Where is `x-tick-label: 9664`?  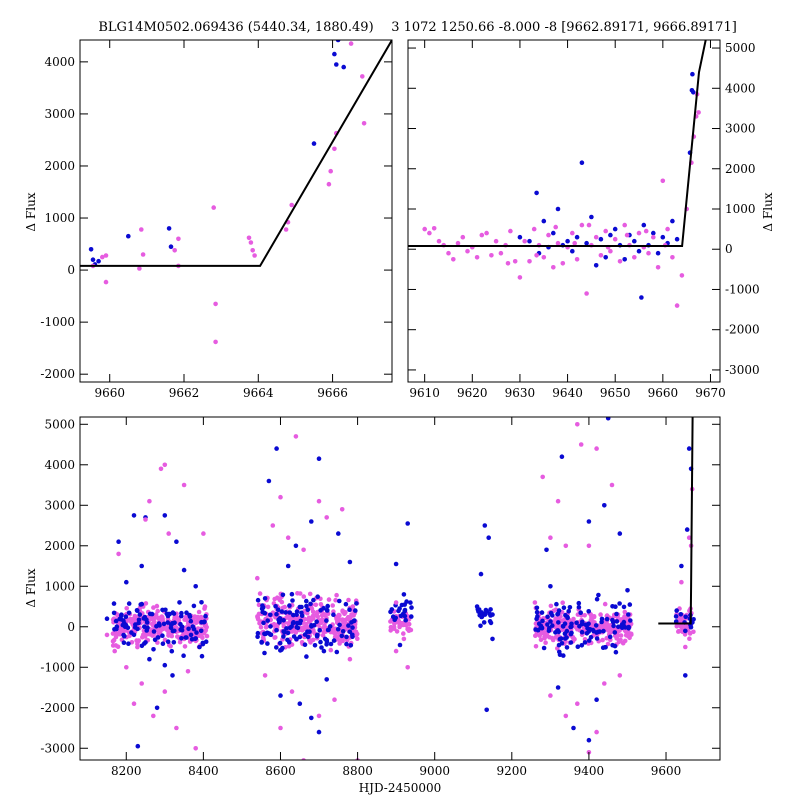 x-tick-label: 9664 is located at coordinates (258, 393).